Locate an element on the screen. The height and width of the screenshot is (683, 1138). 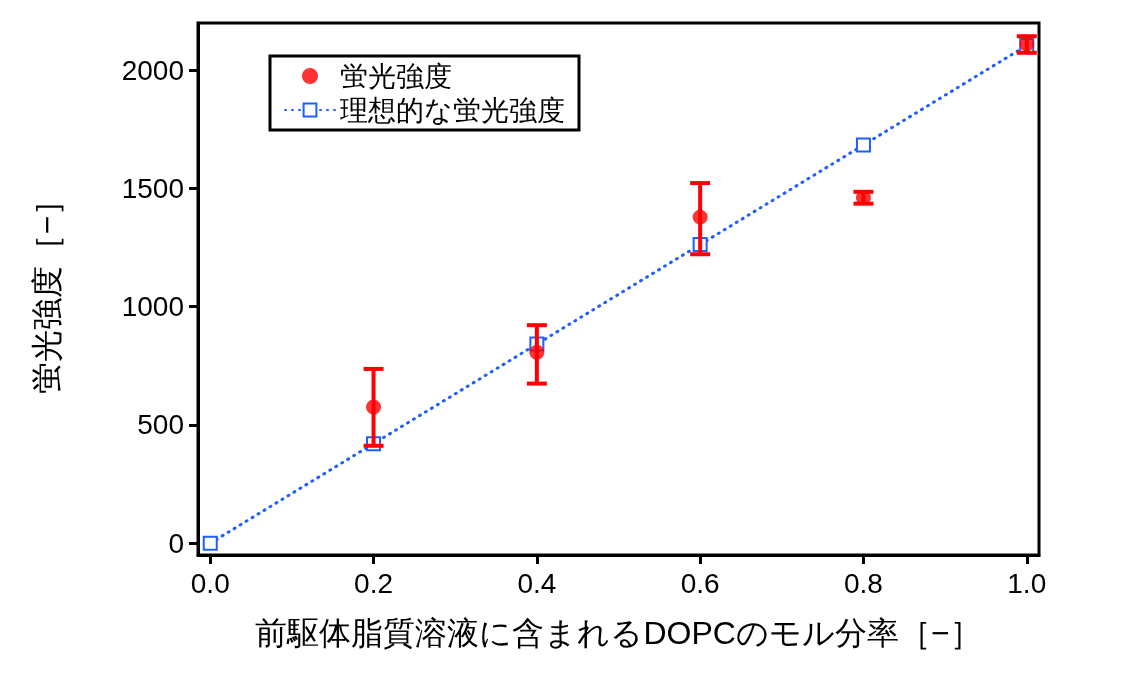
x-tick-label: 0.0 is located at coordinates (210, 583).